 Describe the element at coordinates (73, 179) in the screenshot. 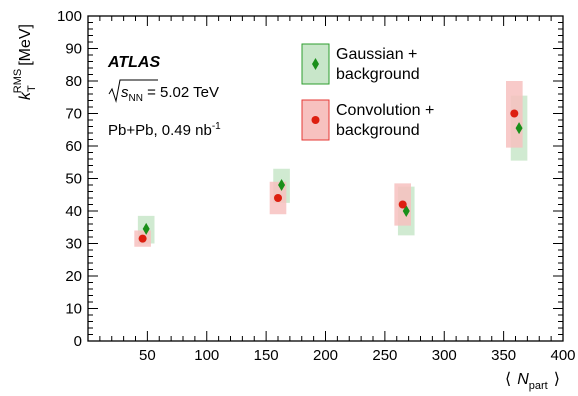

I see `y-tick-label: 50` at that location.